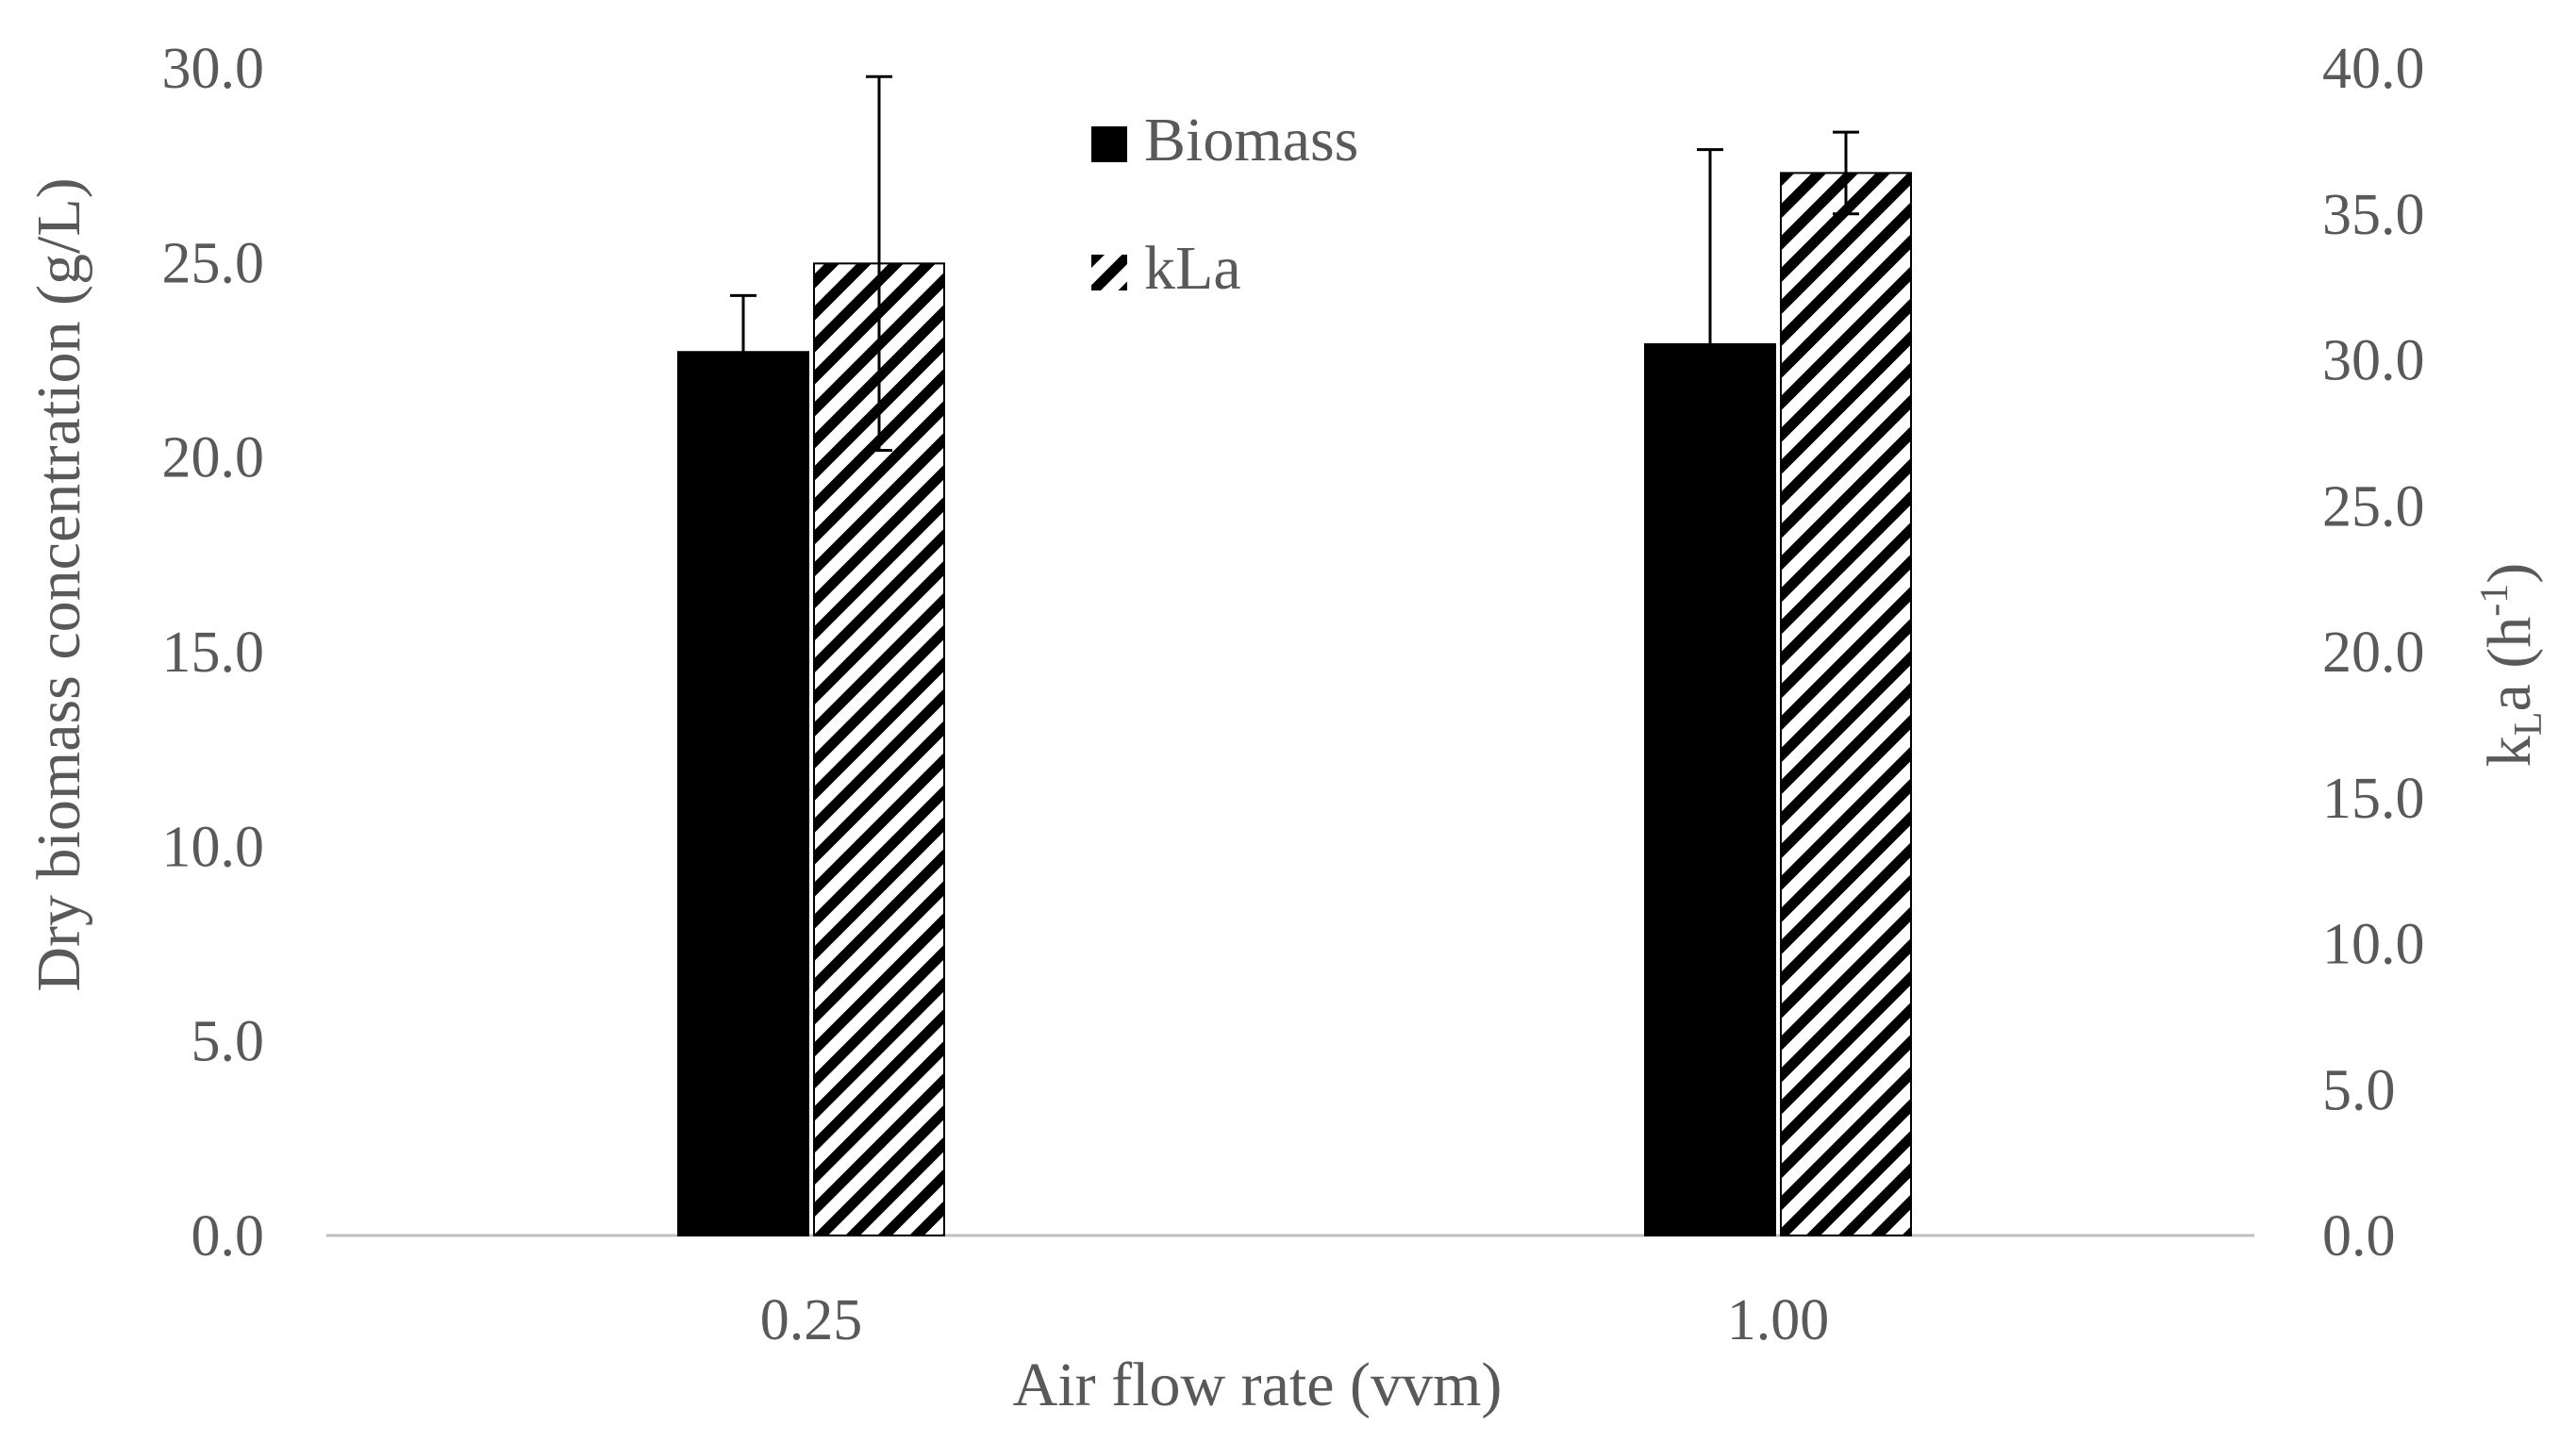 The image size is (2576, 1442). I want to click on y2-tick-label: 20.0, so click(2373, 653).